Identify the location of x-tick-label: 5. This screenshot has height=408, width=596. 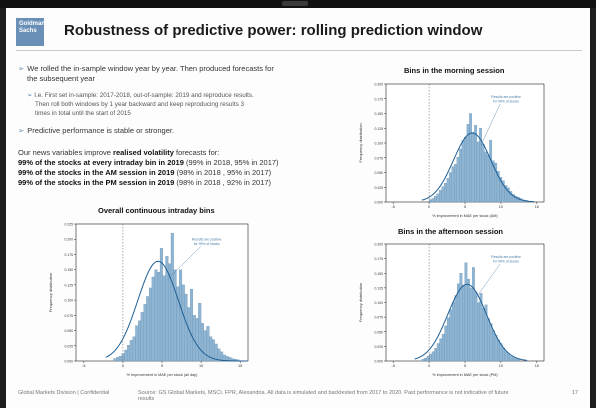
(162, 366).